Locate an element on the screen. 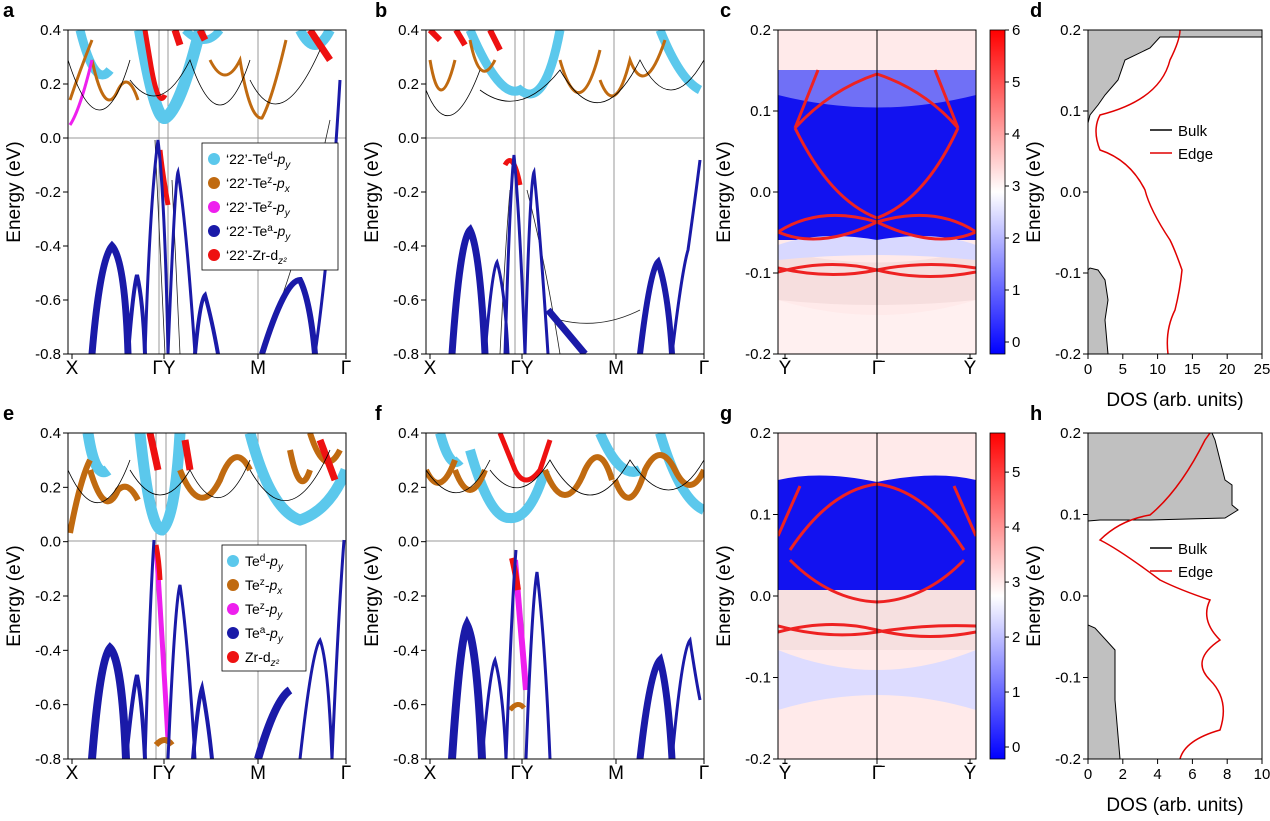  colorbar-g-tick: 1 is located at coordinates (1016, 692).